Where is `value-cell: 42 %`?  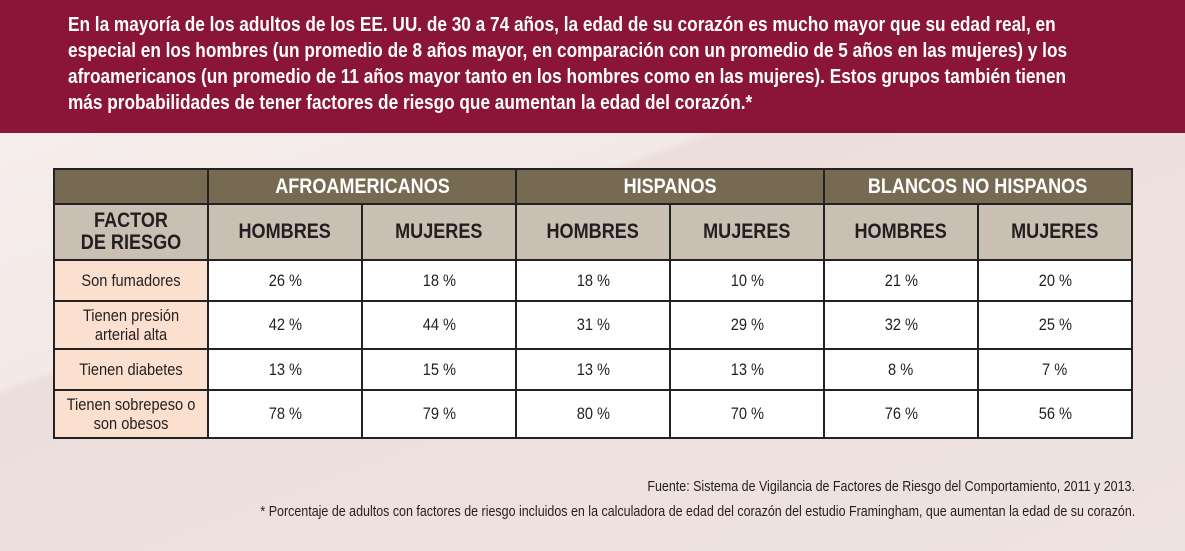
value-cell: 42 % is located at coordinates (285, 325).